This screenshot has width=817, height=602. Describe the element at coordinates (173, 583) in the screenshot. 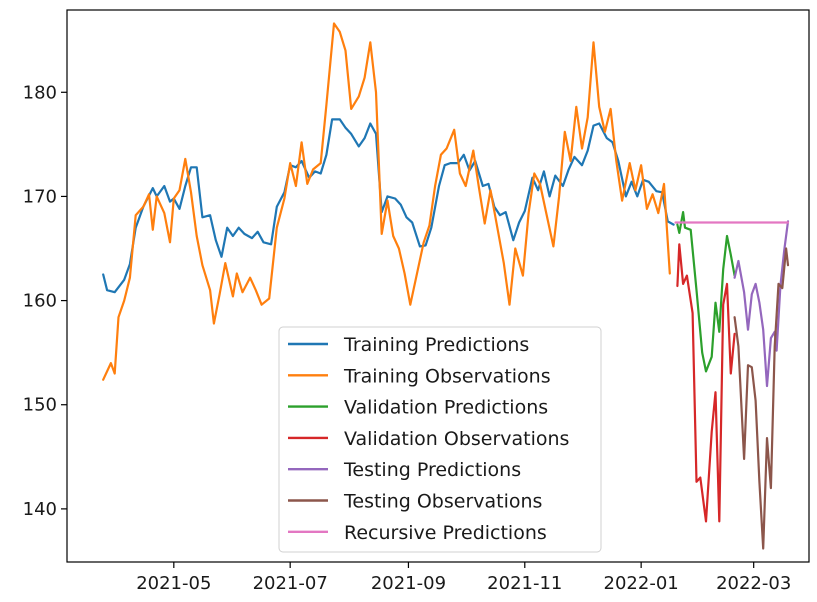

I see `x-tick-label: 2021-05` at that location.